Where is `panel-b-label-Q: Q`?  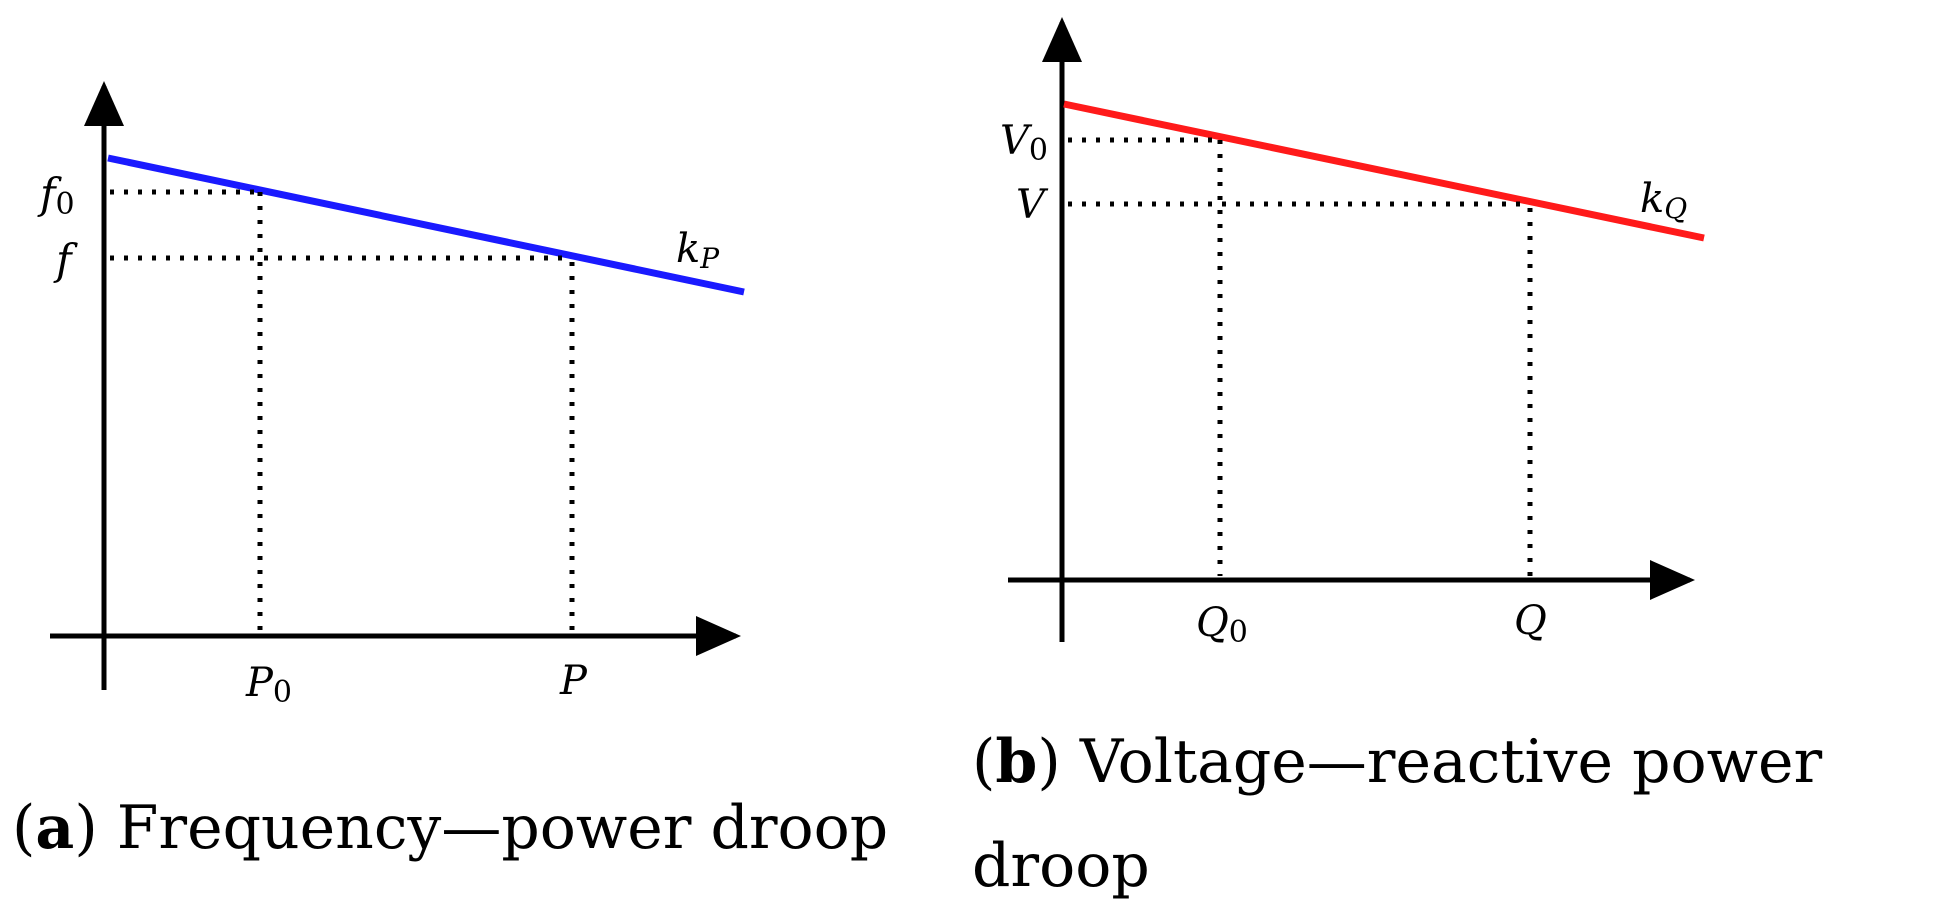
panel-b-label-Q: Q is located at coordinates (1530, 621).